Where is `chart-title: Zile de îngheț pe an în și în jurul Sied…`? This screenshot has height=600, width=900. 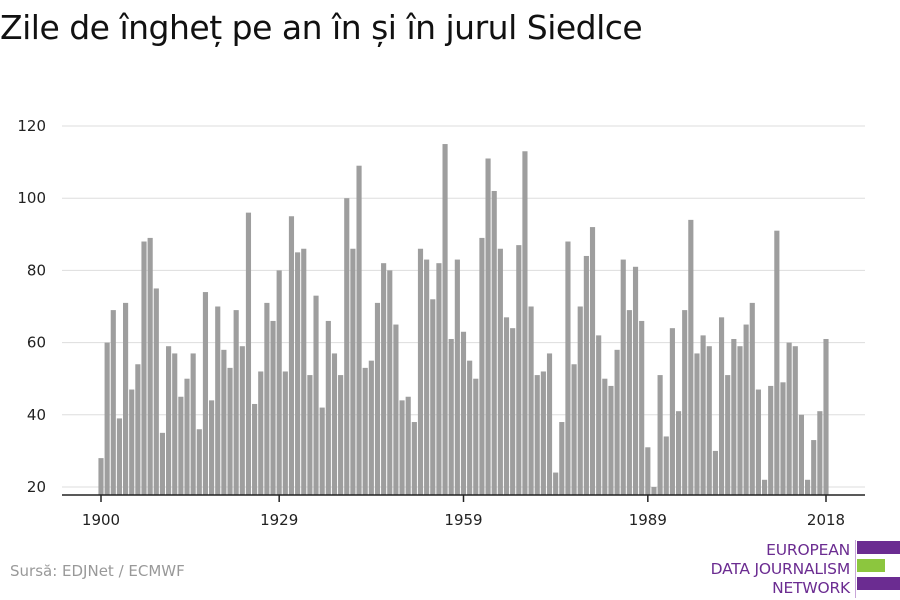
chart-title: Zile de îngheț pe an în și în jurul Sied… is located at coordinates (321, 27).